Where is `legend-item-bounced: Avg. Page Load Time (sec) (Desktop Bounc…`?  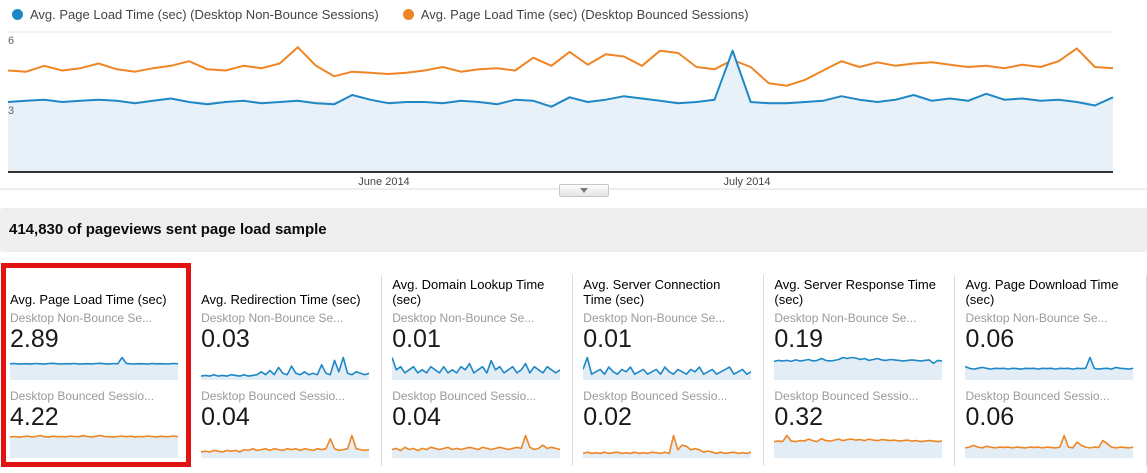
legend-item-bounced: Avg. Page Load Time (sec) (Desktop Bounc… is located at coordinates (575, 14).